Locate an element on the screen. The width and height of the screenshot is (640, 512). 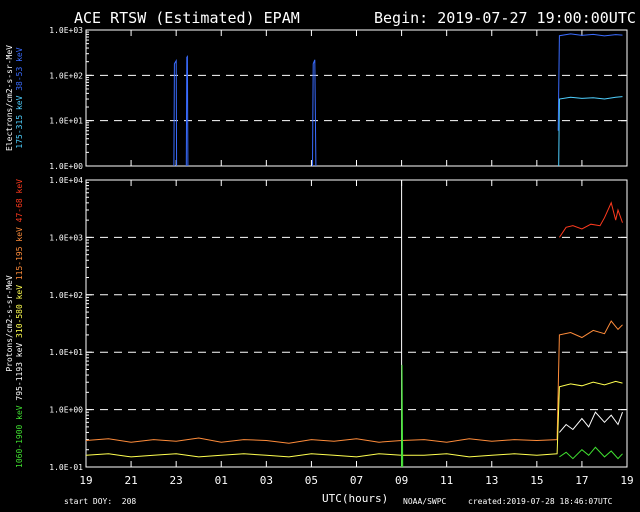
x-tick-label: 21 is located at coordinates (130, 480).